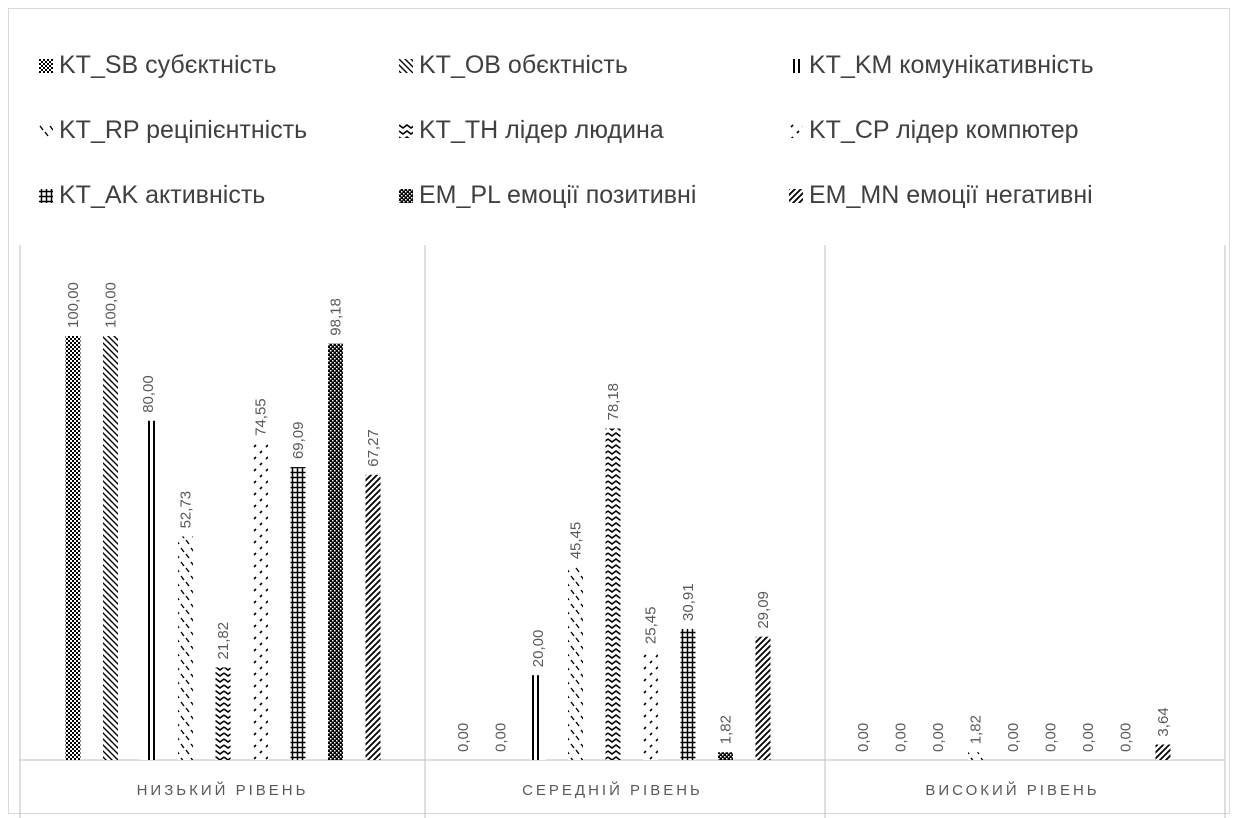  Describe the element at coordinates (298, 441) in the screenshot. I see `data-label: 69,09` at that location.